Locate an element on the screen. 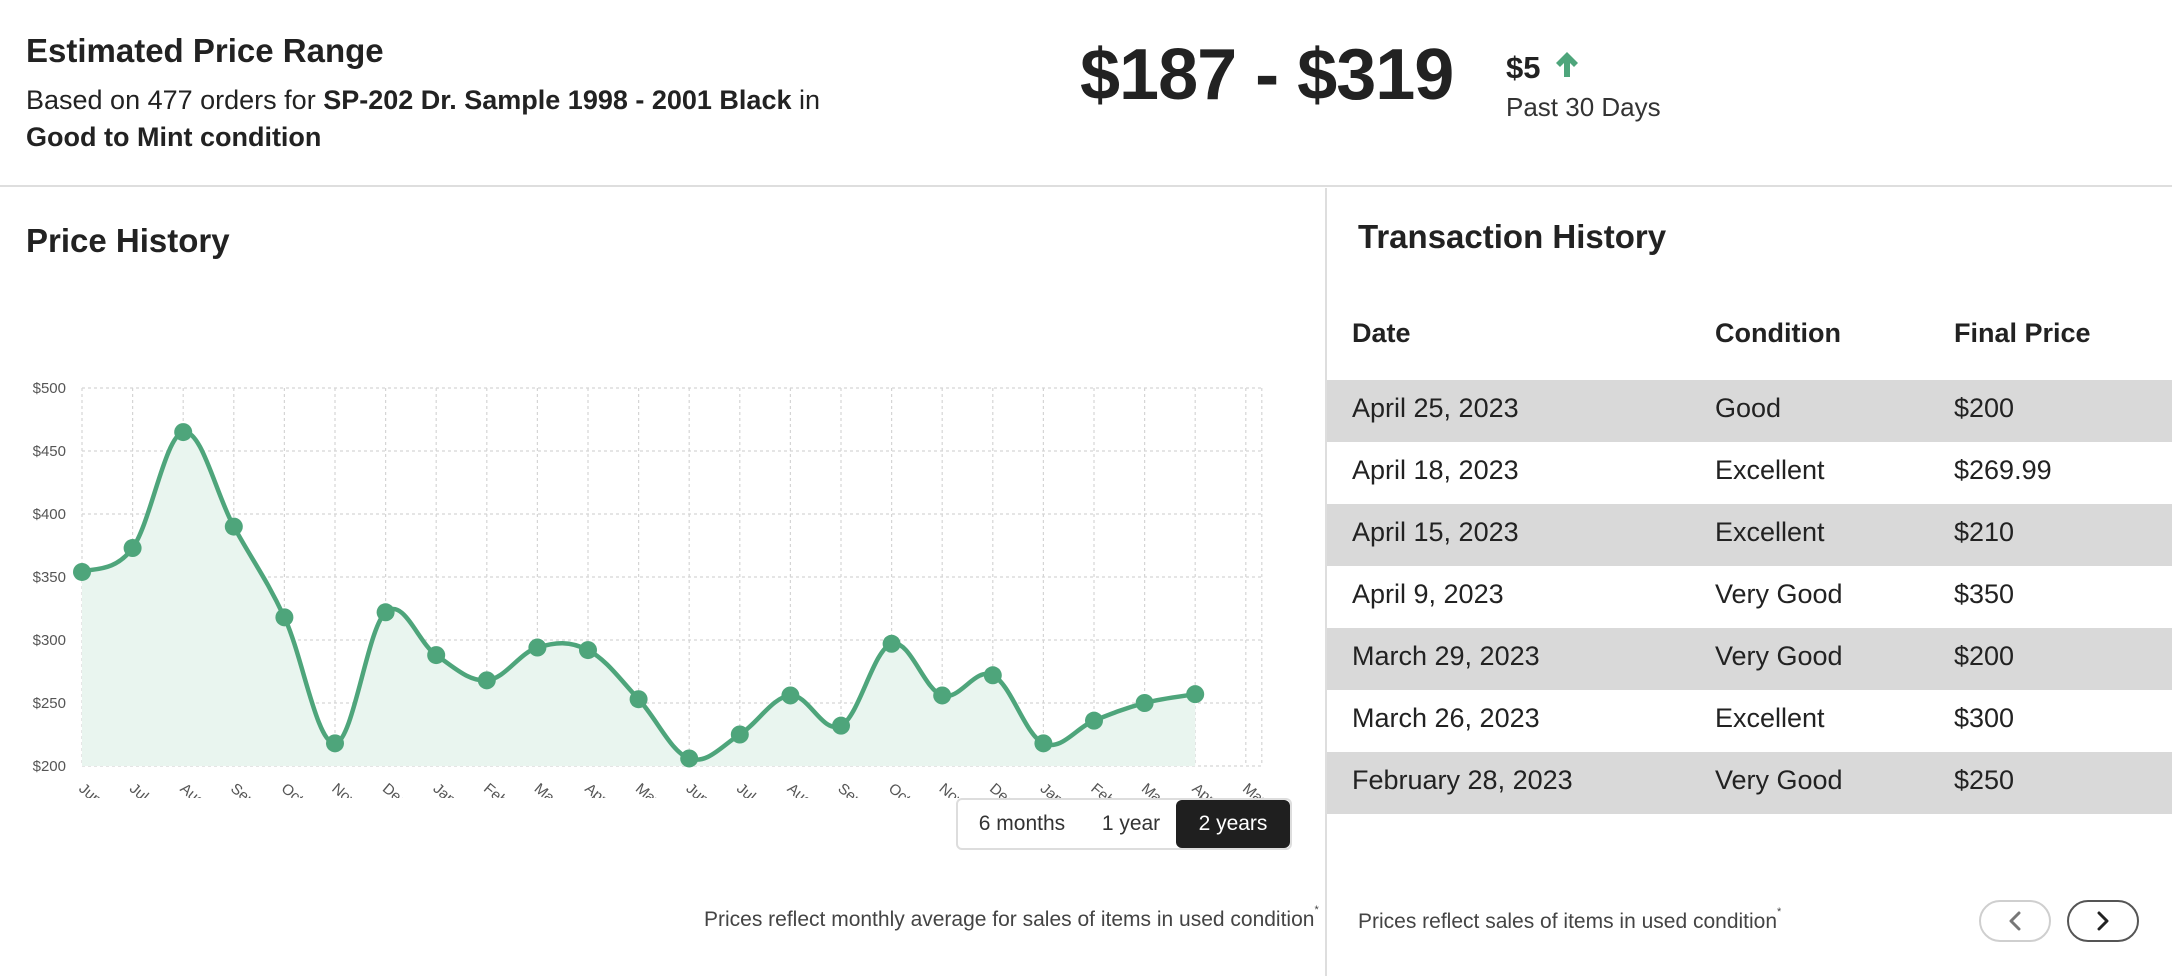 The width and height of the screenshot is (2172, 976). y-tick-label: $250 is located at coordinates (49, 703).